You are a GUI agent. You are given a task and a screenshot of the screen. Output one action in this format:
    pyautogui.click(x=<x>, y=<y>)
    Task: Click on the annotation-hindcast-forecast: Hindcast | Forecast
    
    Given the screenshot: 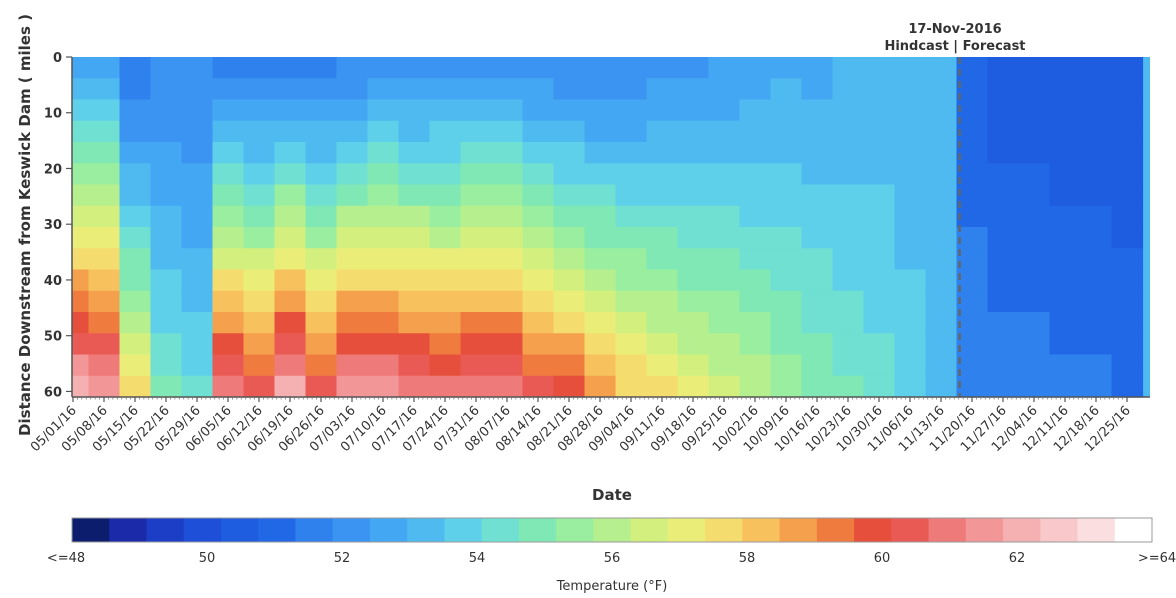 What is the action you would take?
    pyautogui.click(x=954, y=46)
    